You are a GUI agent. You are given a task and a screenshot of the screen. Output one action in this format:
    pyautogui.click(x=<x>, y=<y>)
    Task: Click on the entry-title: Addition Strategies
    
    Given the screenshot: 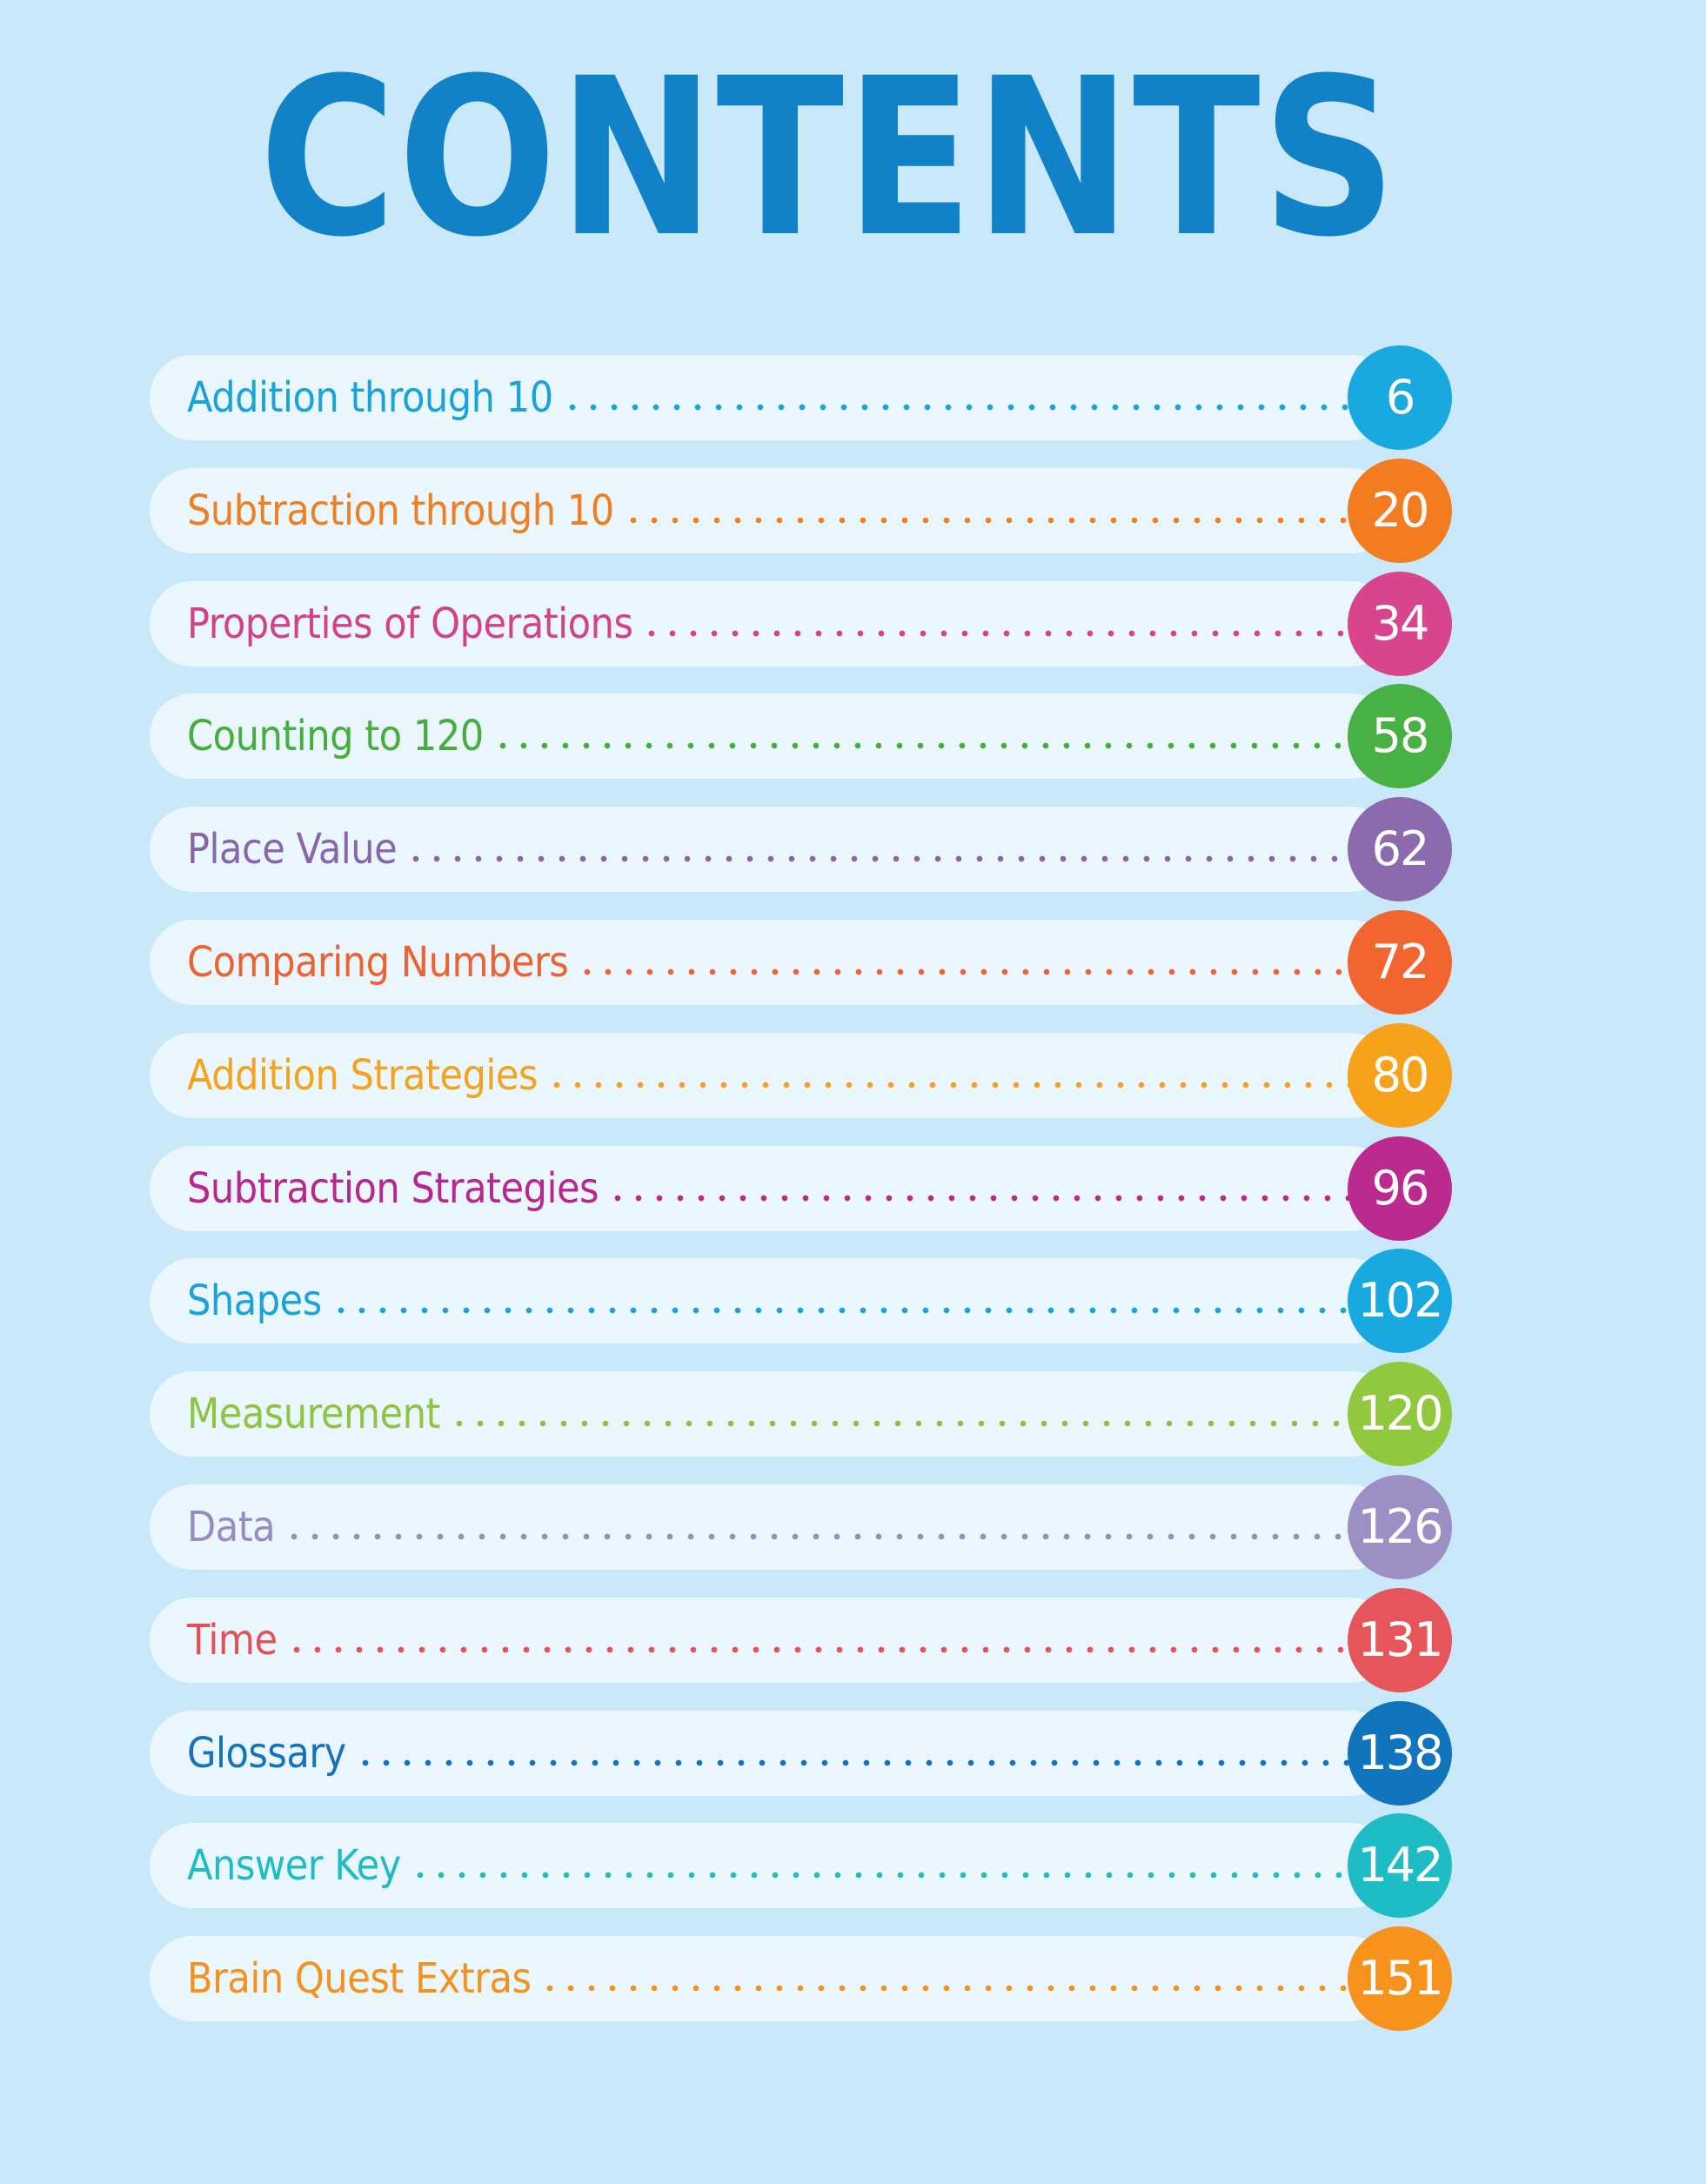 What is the action you would take?
    pyautogui.click(x=363, y=1075)
    